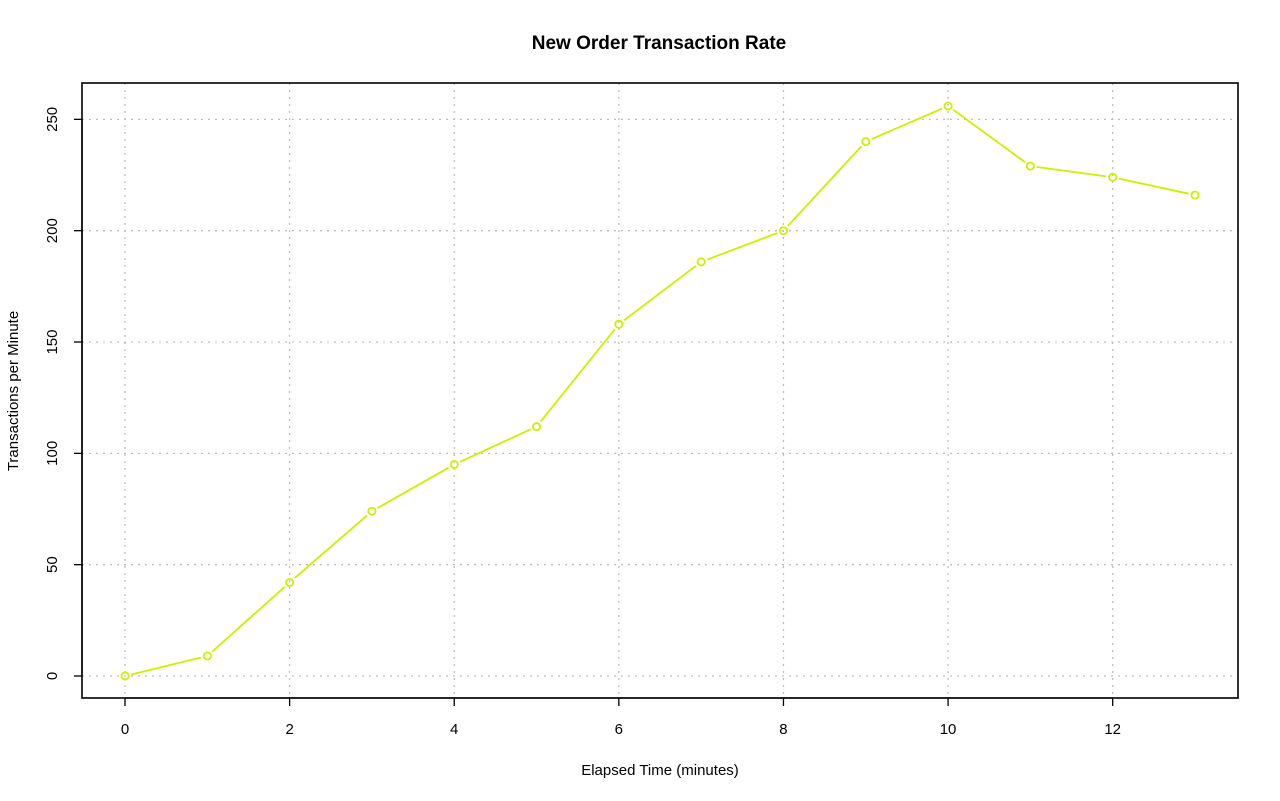 This screenshot has height=801, width=1280. Describe the element at coordinates (52, 564) in the screenshot. I see `y-tick-label: 50` at that location.